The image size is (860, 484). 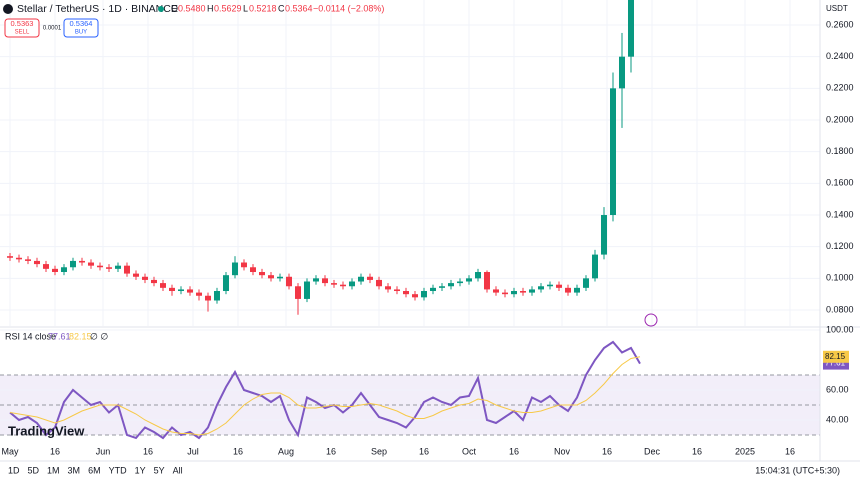 What do you see at coordinates (835, 363) in the screenshot?
I see `value-badge-label: 77.61` at bounding box center [835, 363].